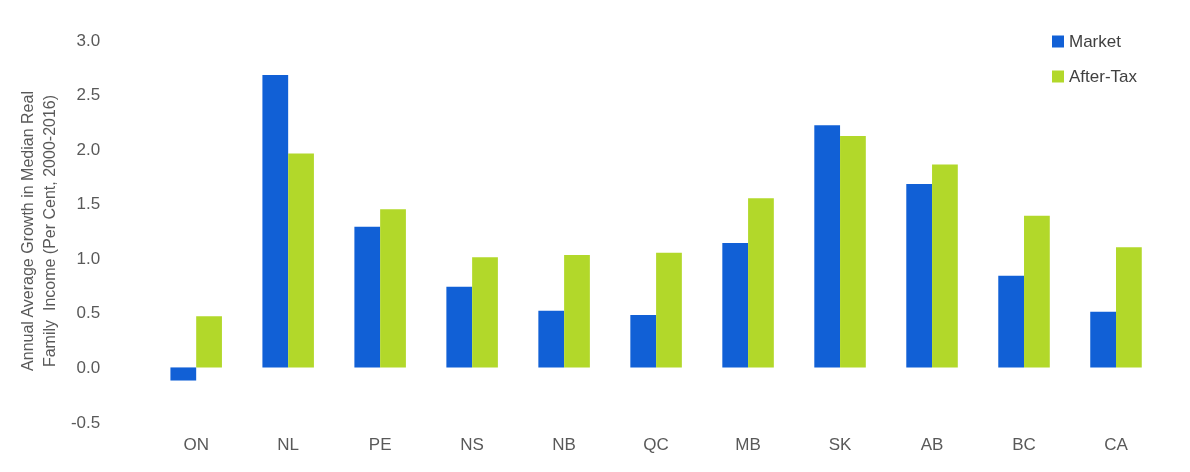  I want to click on y-tick-label: 1.0, so click(88, 258).